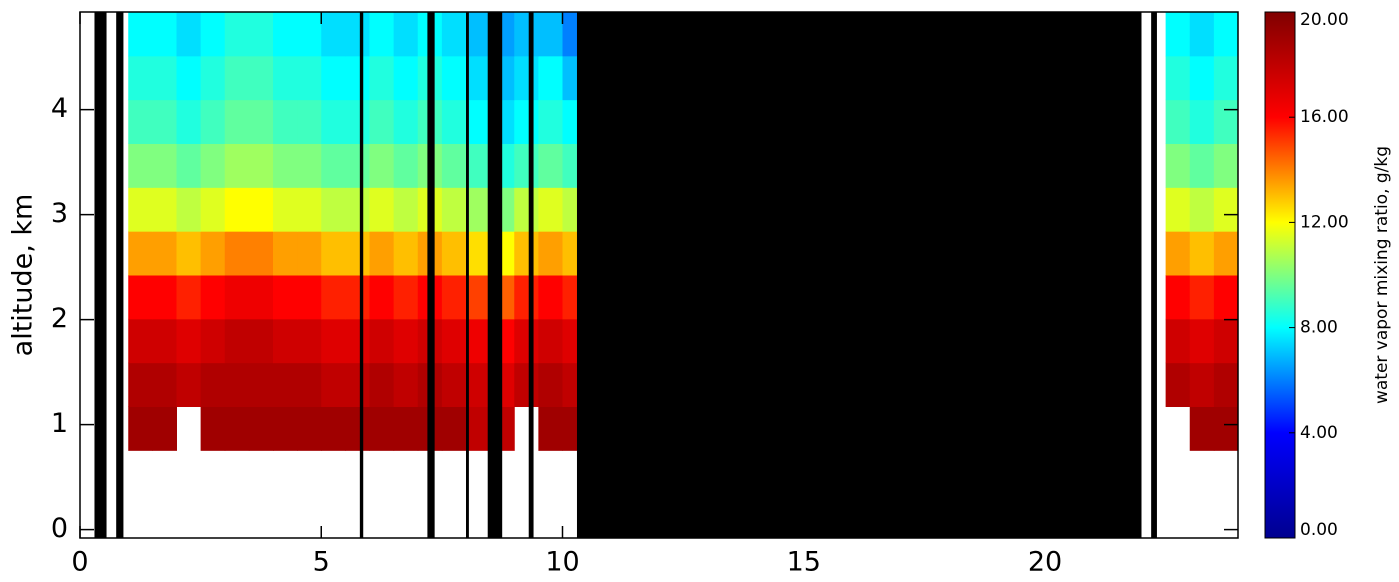  I want to click on colorbar, so click(1280, 275).